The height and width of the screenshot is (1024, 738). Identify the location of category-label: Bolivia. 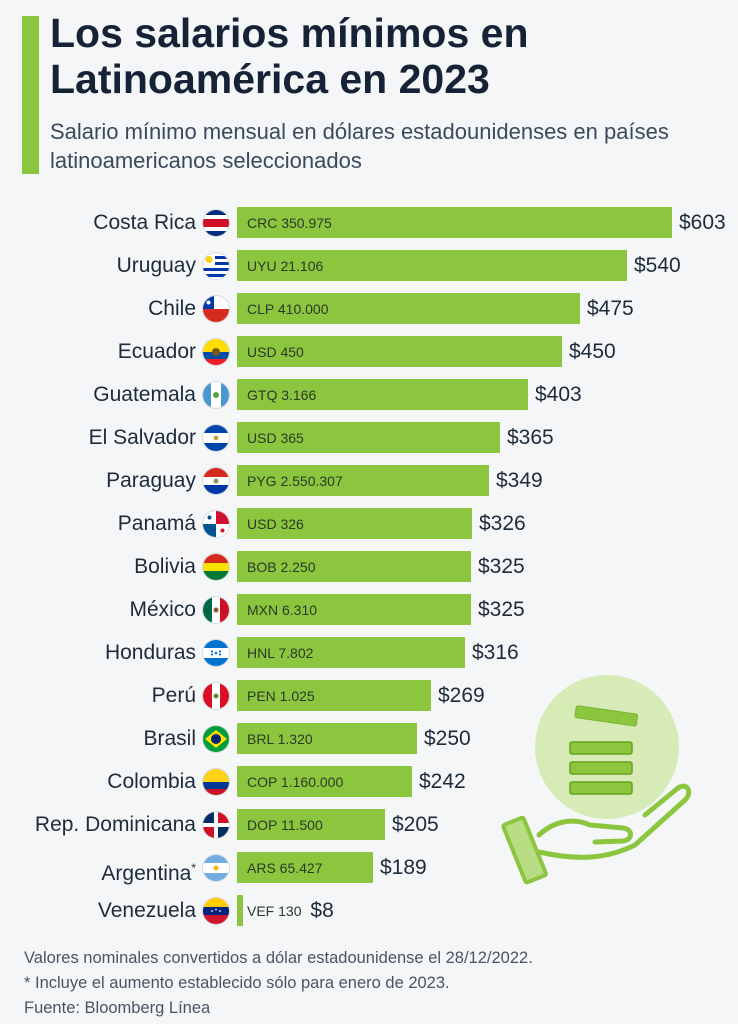
(165, 567).